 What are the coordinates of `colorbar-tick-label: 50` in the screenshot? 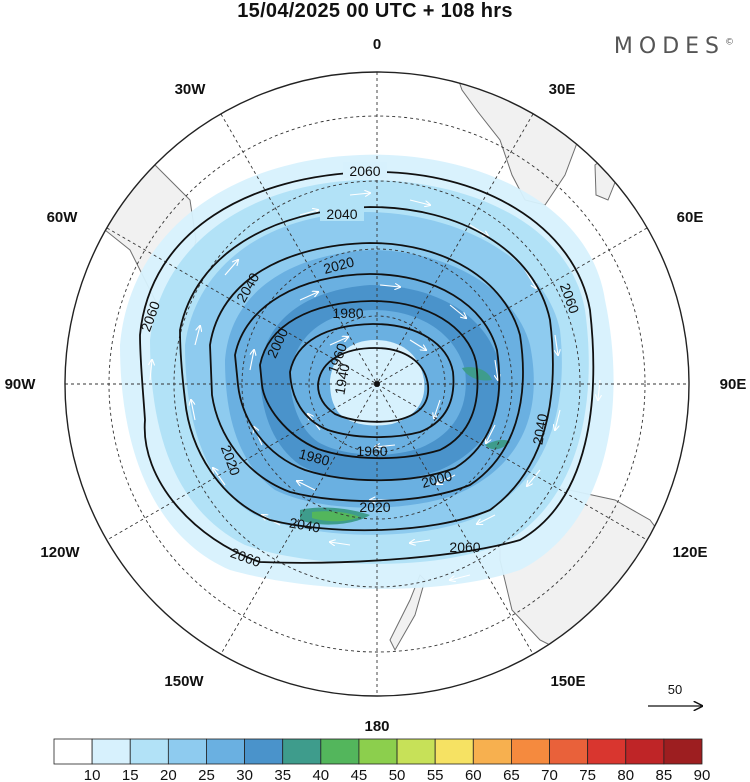 It's located at (397, 774).